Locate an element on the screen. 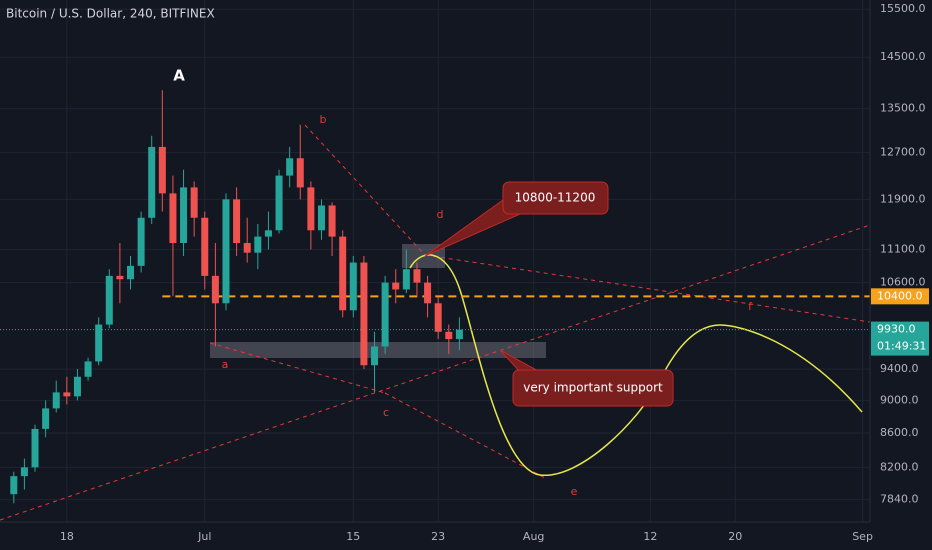 The height and width of the screenshot is (550, 932). y-tick-label: 8200.0 is located at coordinates (899, 466).